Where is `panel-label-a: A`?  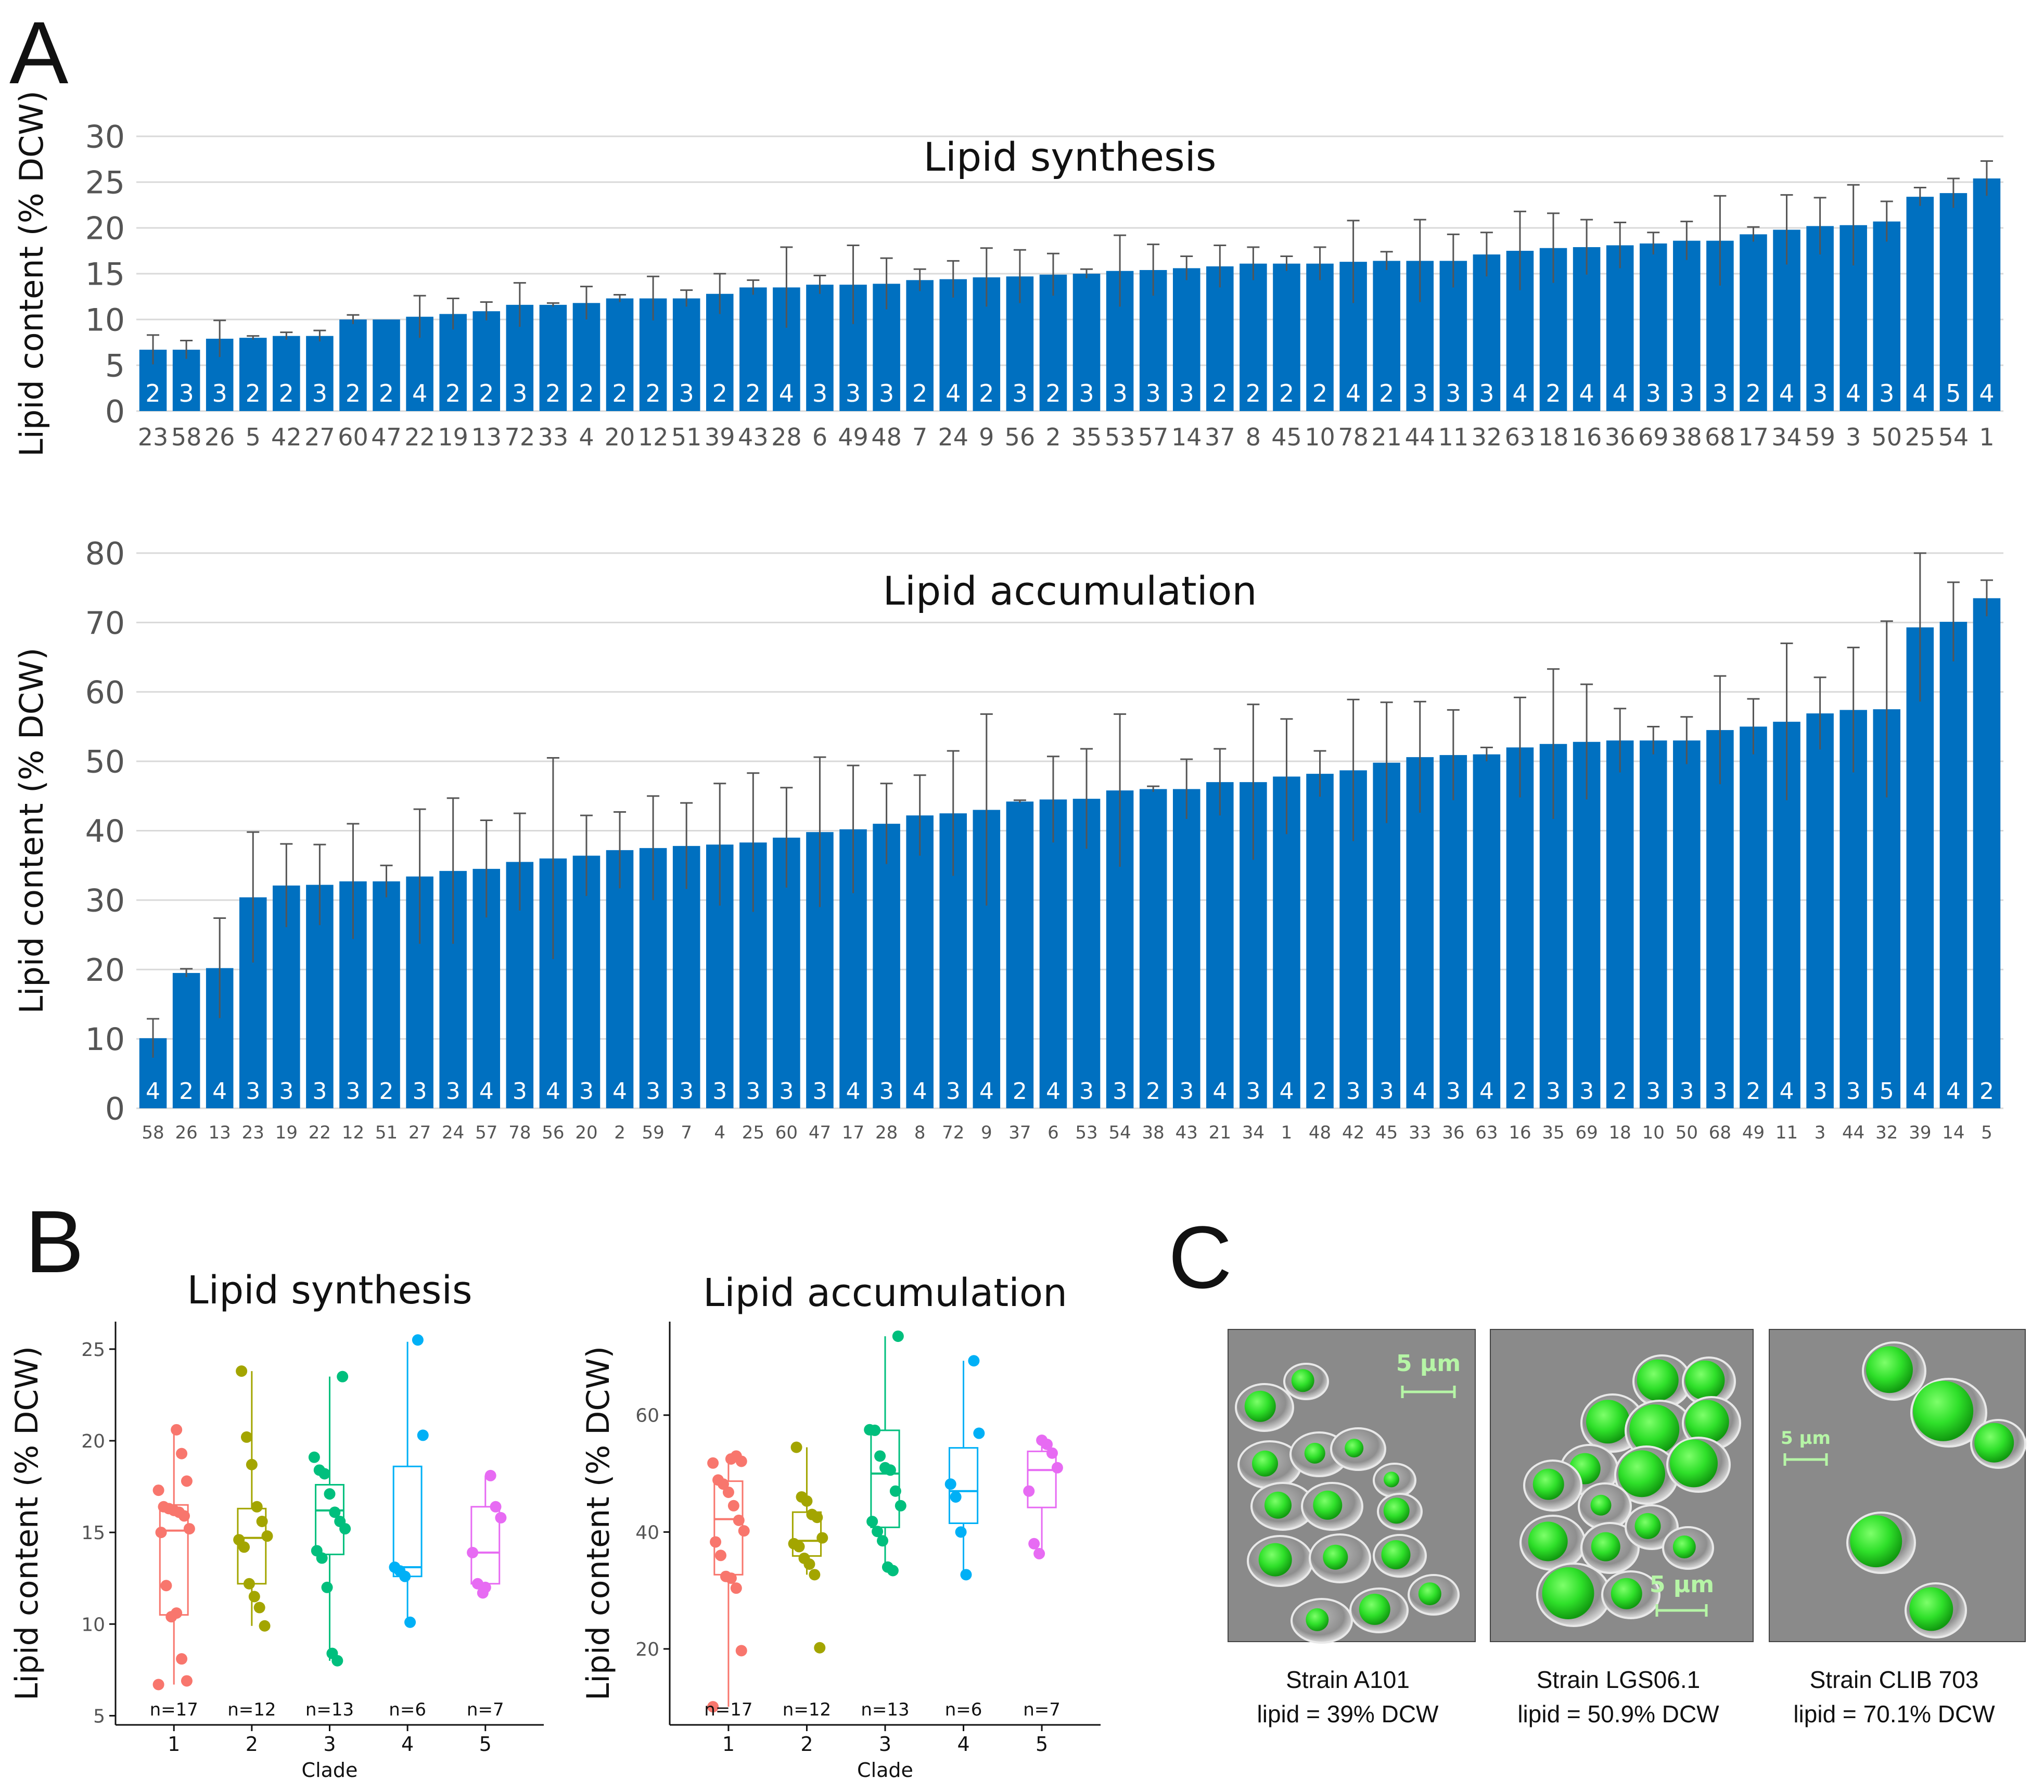
panel-label-a: A is located at coordinates (39, 54).